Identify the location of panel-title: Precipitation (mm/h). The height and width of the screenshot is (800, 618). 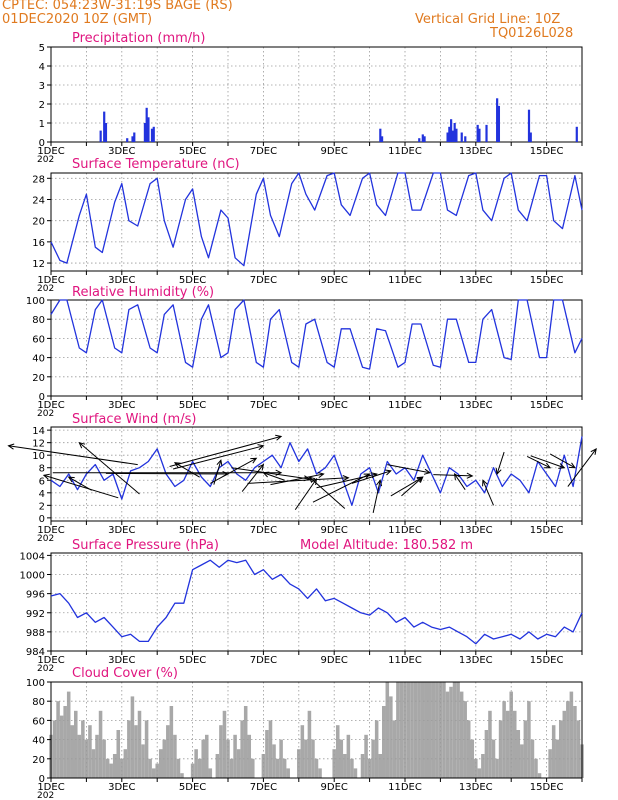
(138, 38).